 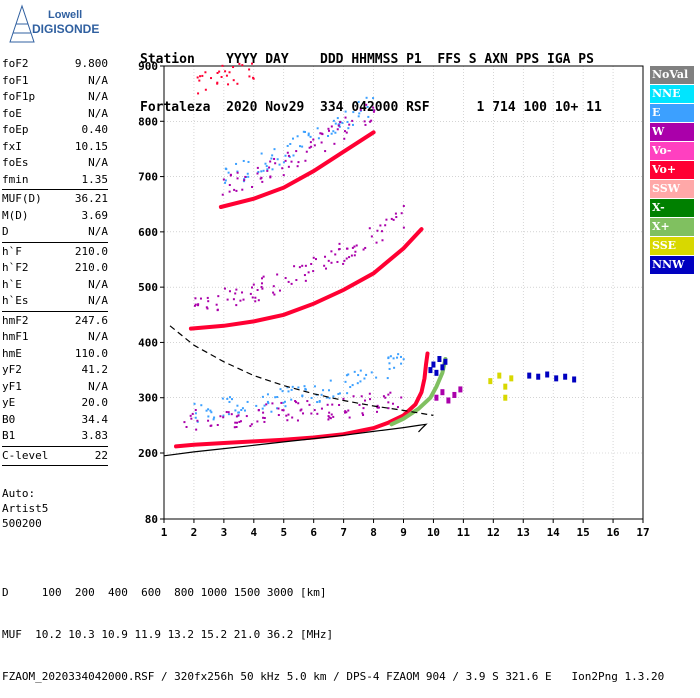 I want to click on param-name: h`F2, so click(x=15, y=267).